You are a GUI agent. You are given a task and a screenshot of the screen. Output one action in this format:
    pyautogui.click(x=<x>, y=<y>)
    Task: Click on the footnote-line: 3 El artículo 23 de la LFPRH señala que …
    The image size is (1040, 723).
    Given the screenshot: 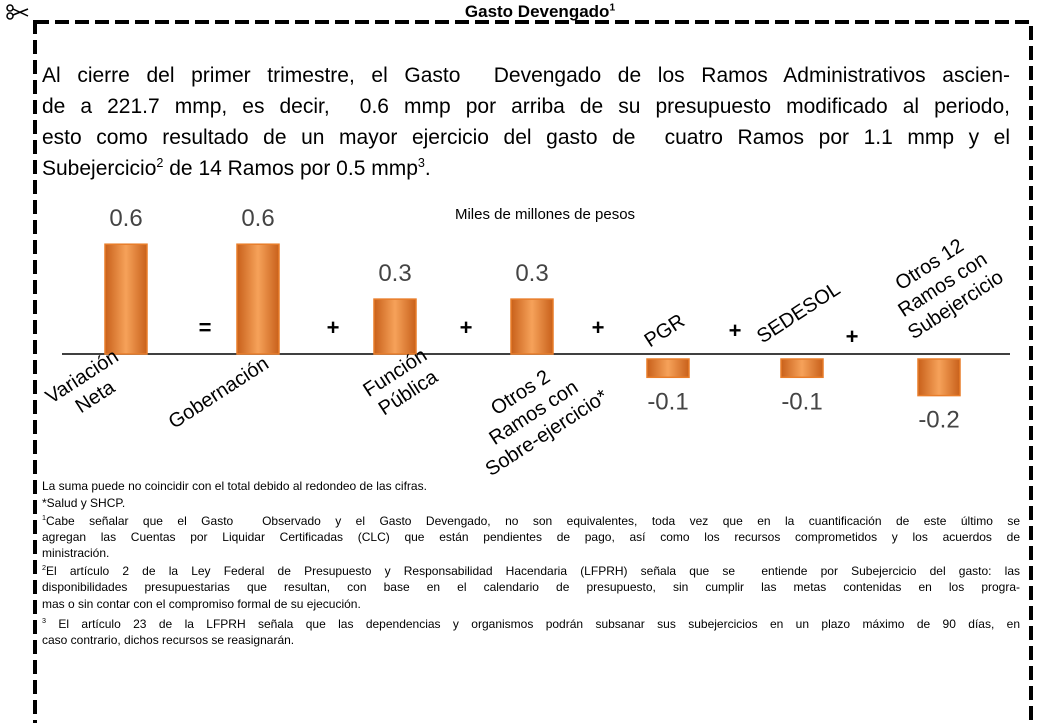 What is the action you would take?
    pyautogui.click(x=531, y=624)
    